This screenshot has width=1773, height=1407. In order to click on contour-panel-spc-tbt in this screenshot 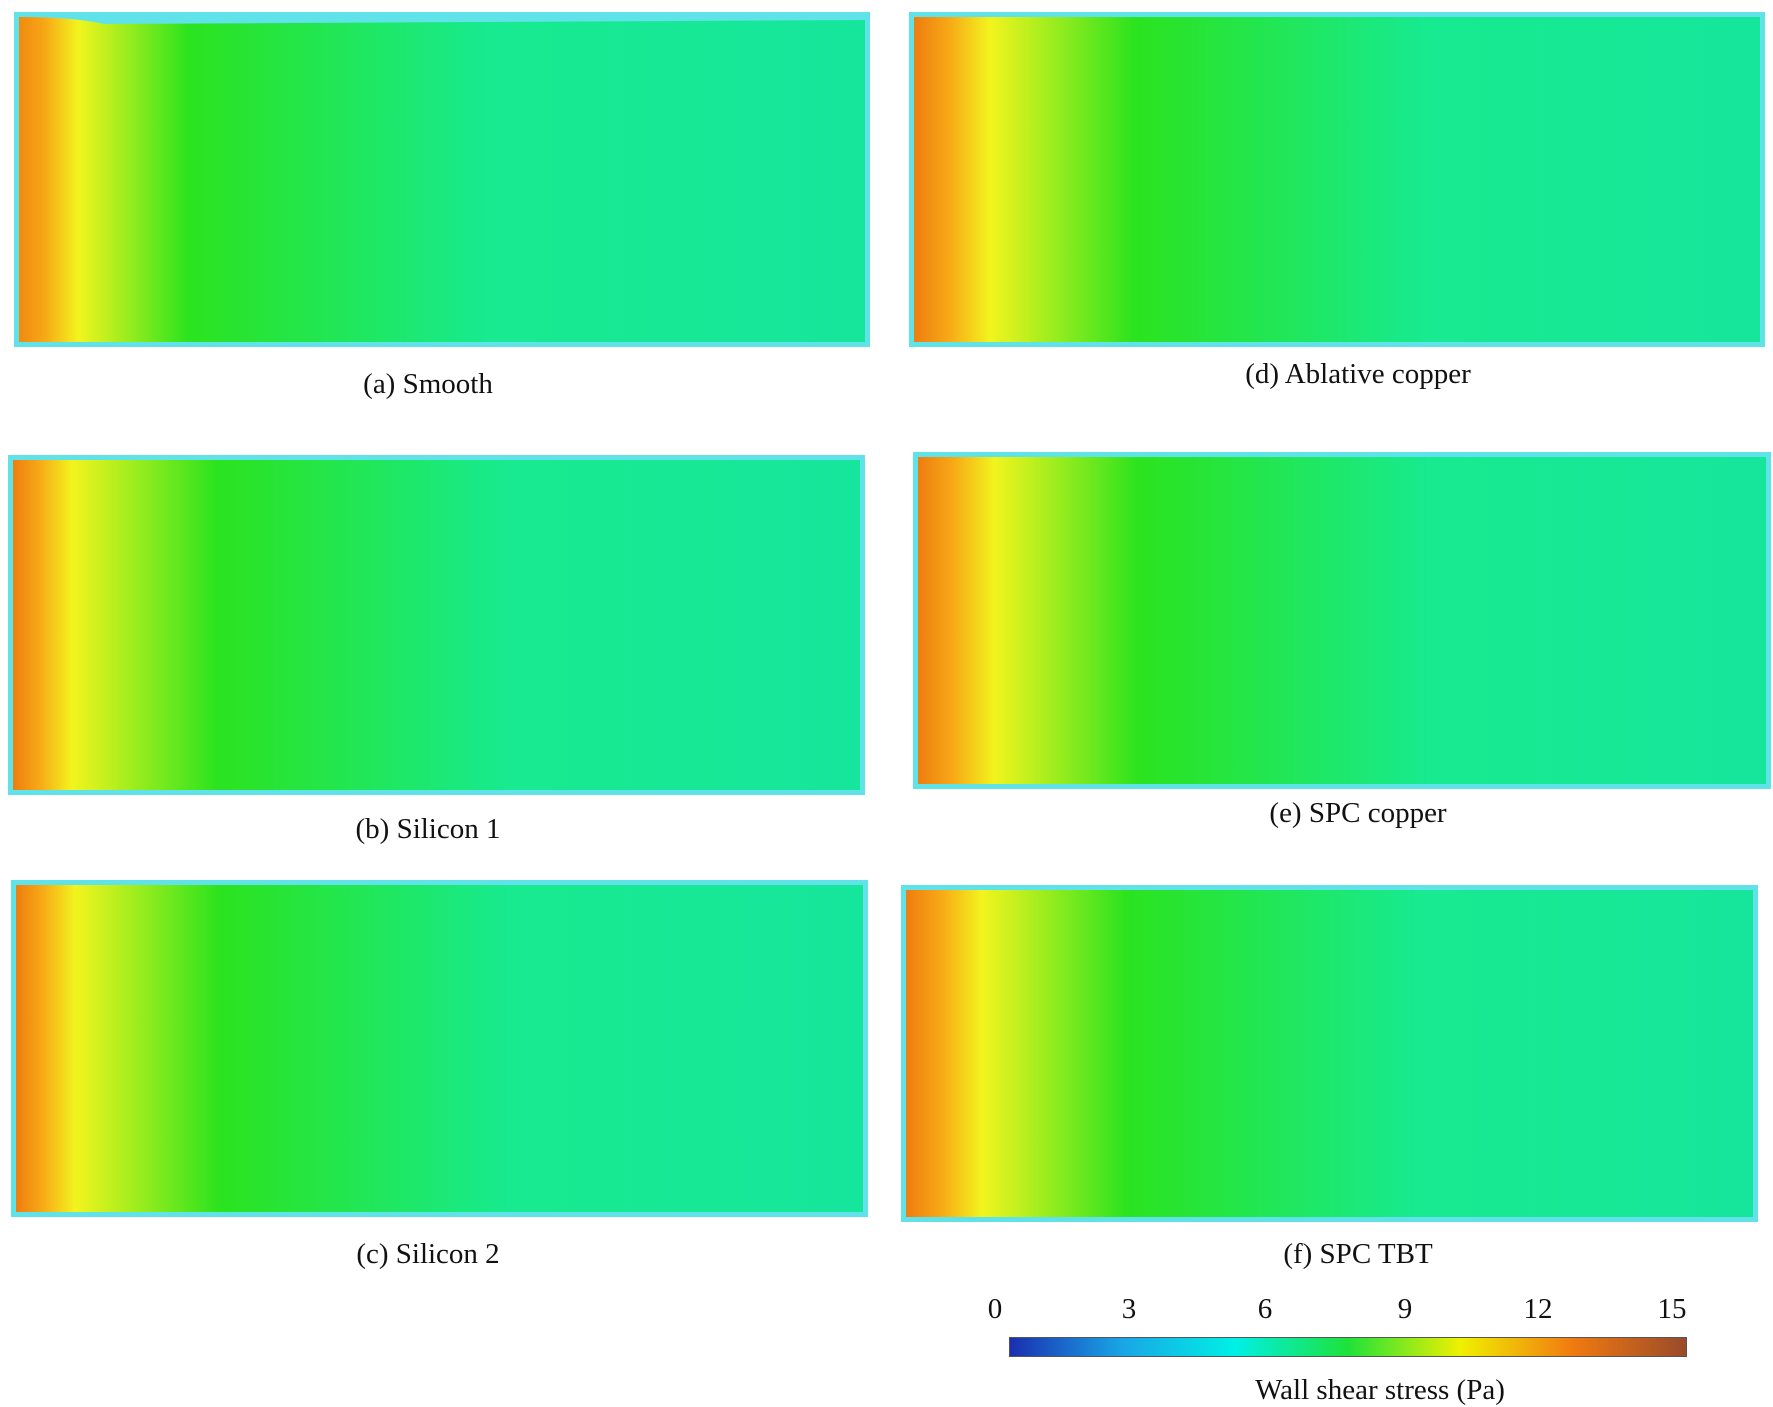, I will do `click(1329, 1053)`.